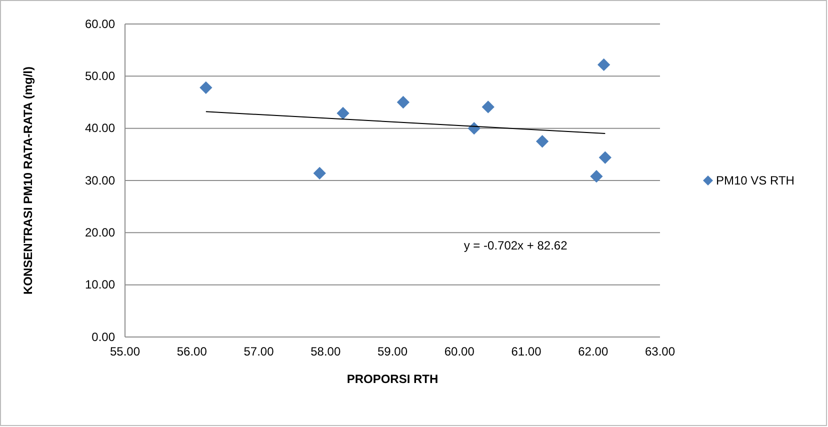 The image size is (828, 427). Describe the element at coordinates (28, 180) in the screenshot. I see `y-axis-title: KONSENTRASI PM10 RATA-RATA (mg/l)` at that location.